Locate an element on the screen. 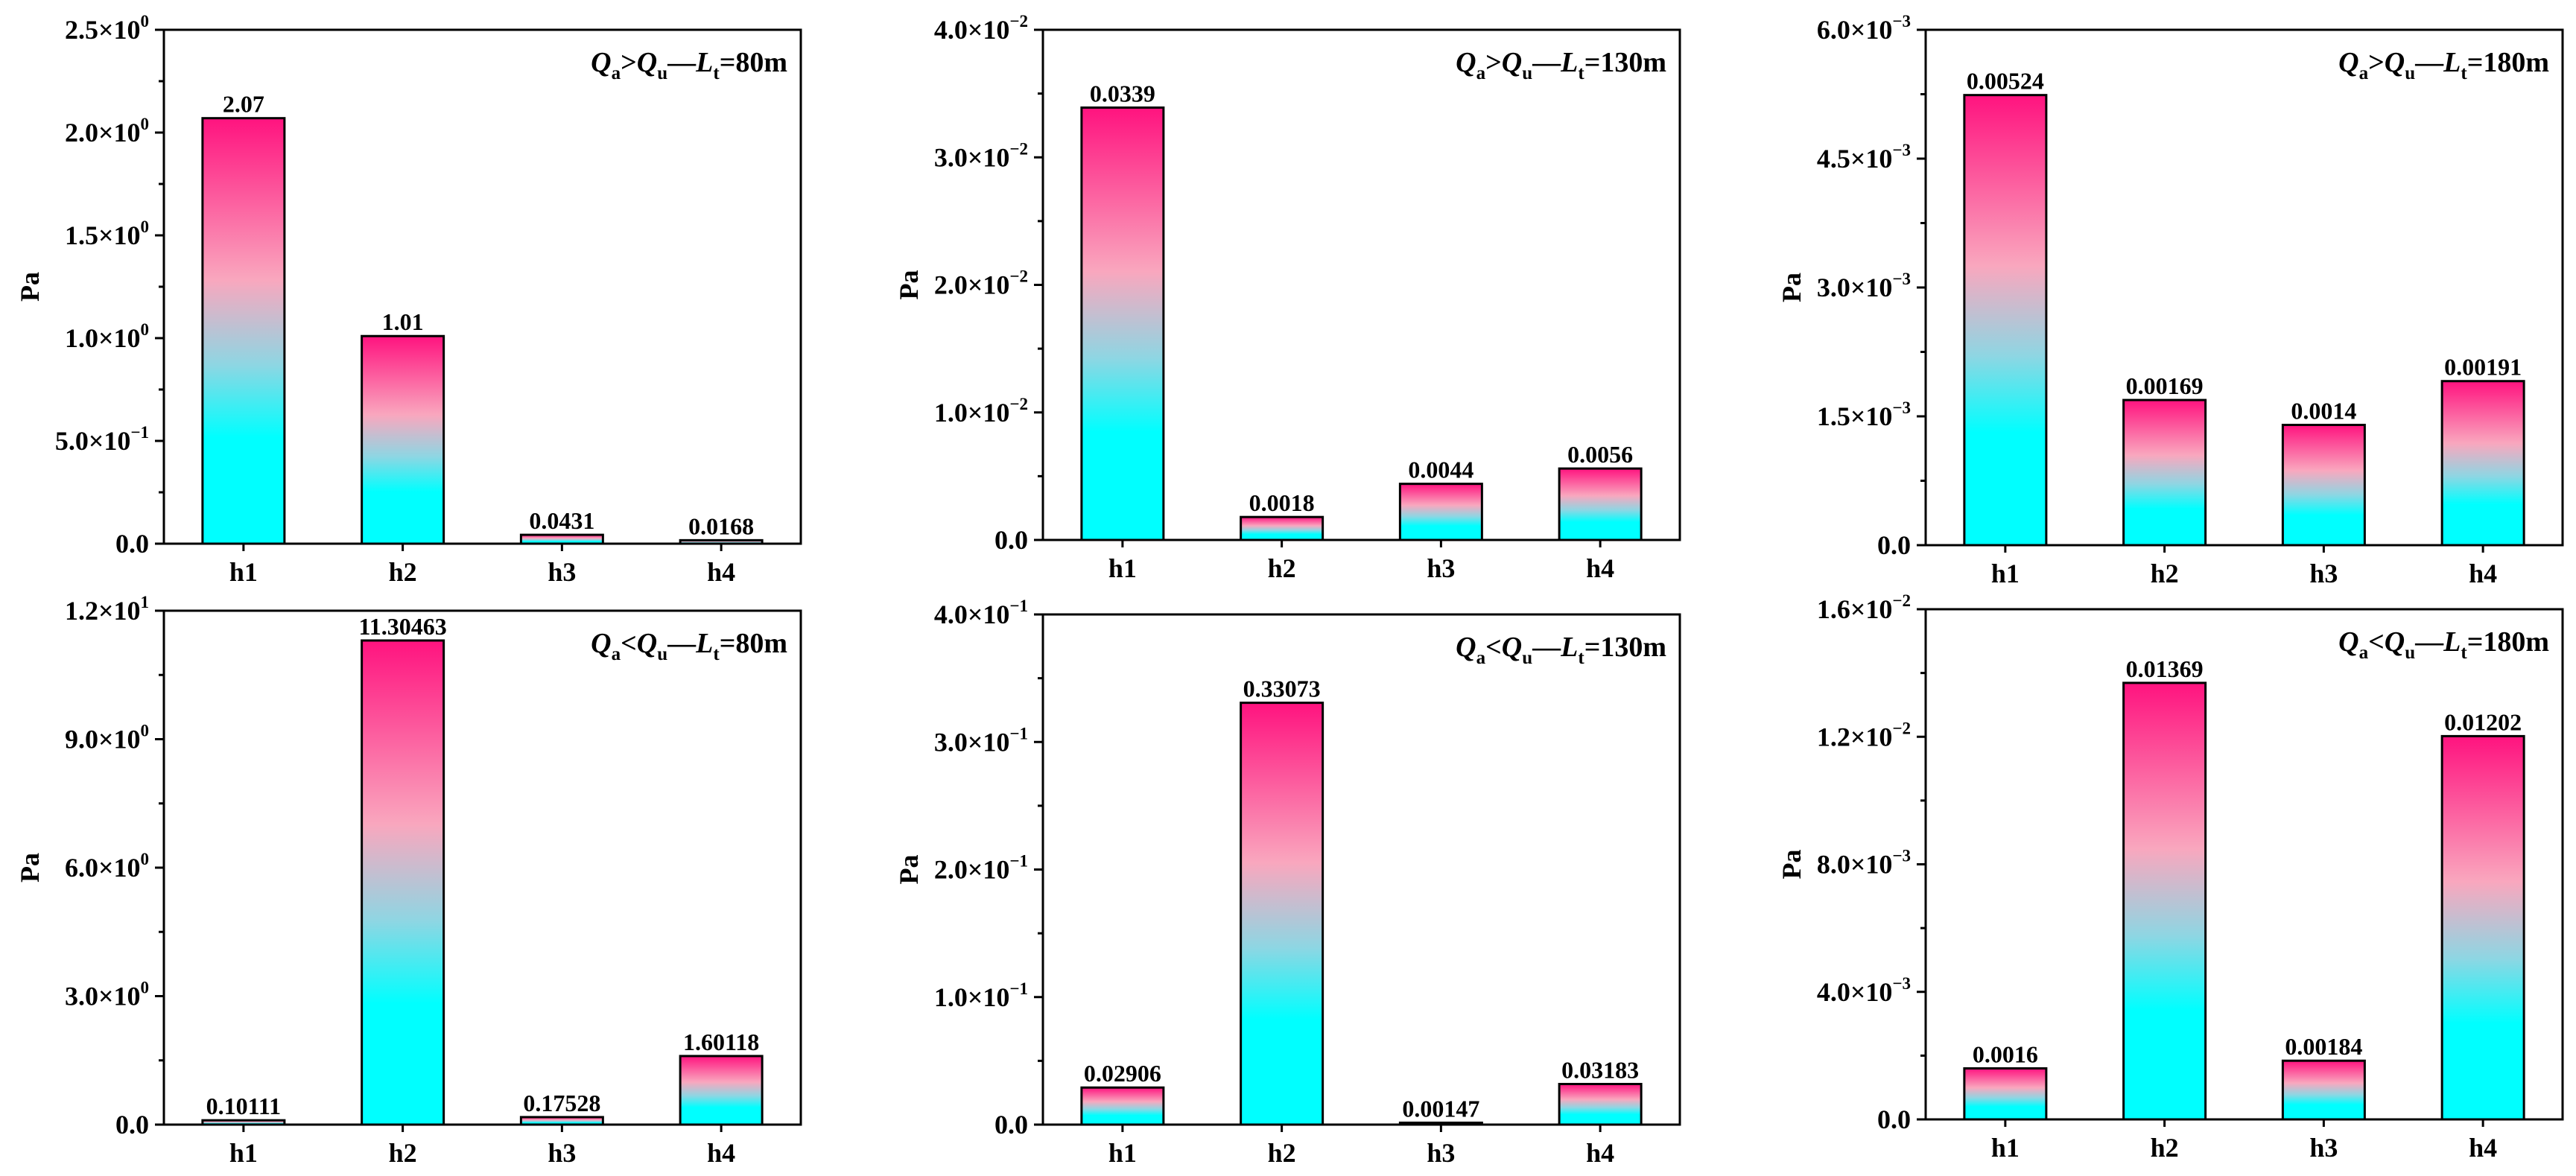 The height and width of the screenshot is (1176, 2576). data-label: 0.01202 is located at coordinates (2483, 721).